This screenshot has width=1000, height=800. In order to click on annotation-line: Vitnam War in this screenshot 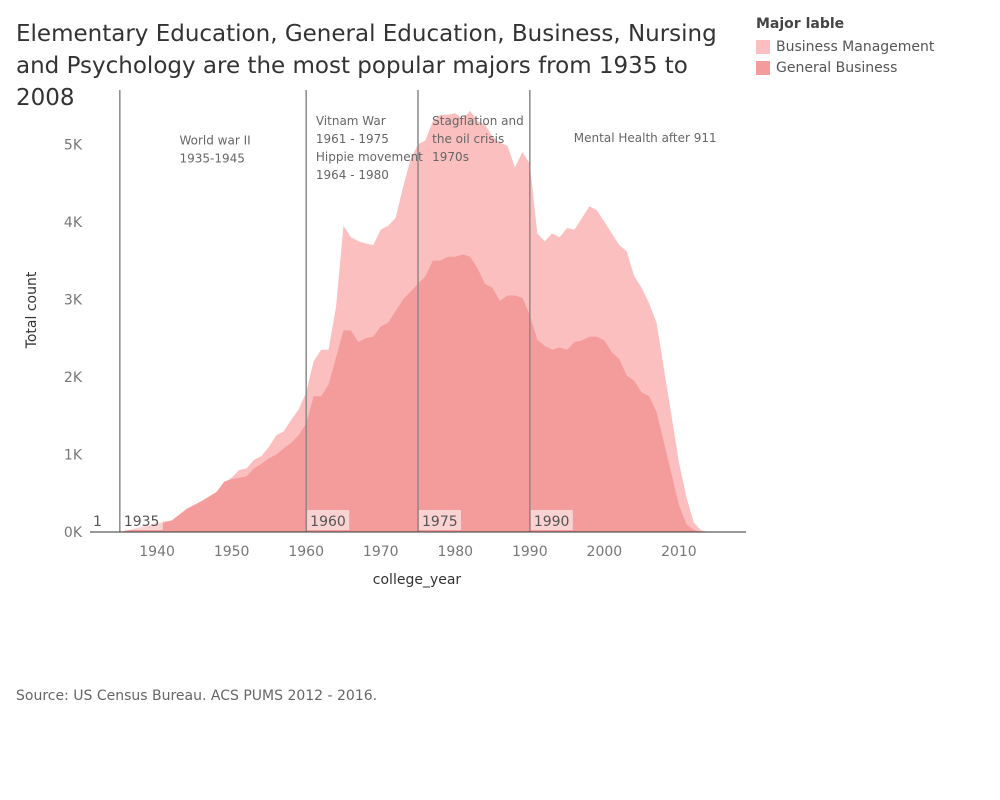, I will do `click(351, 121)`.